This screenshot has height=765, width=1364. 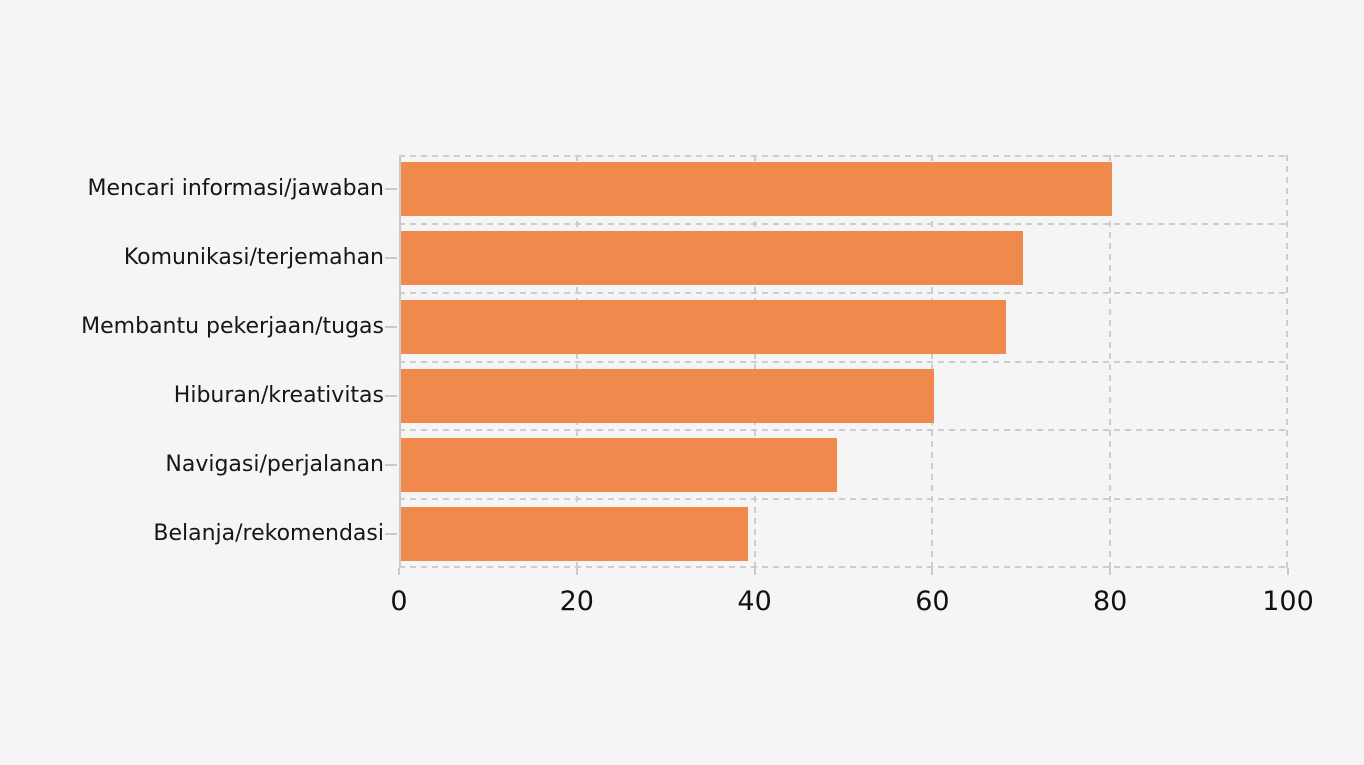 What do you see at coordinates (843, 156) in the screenshot?
I see `gridline-top` at bounding box center [843, 156].